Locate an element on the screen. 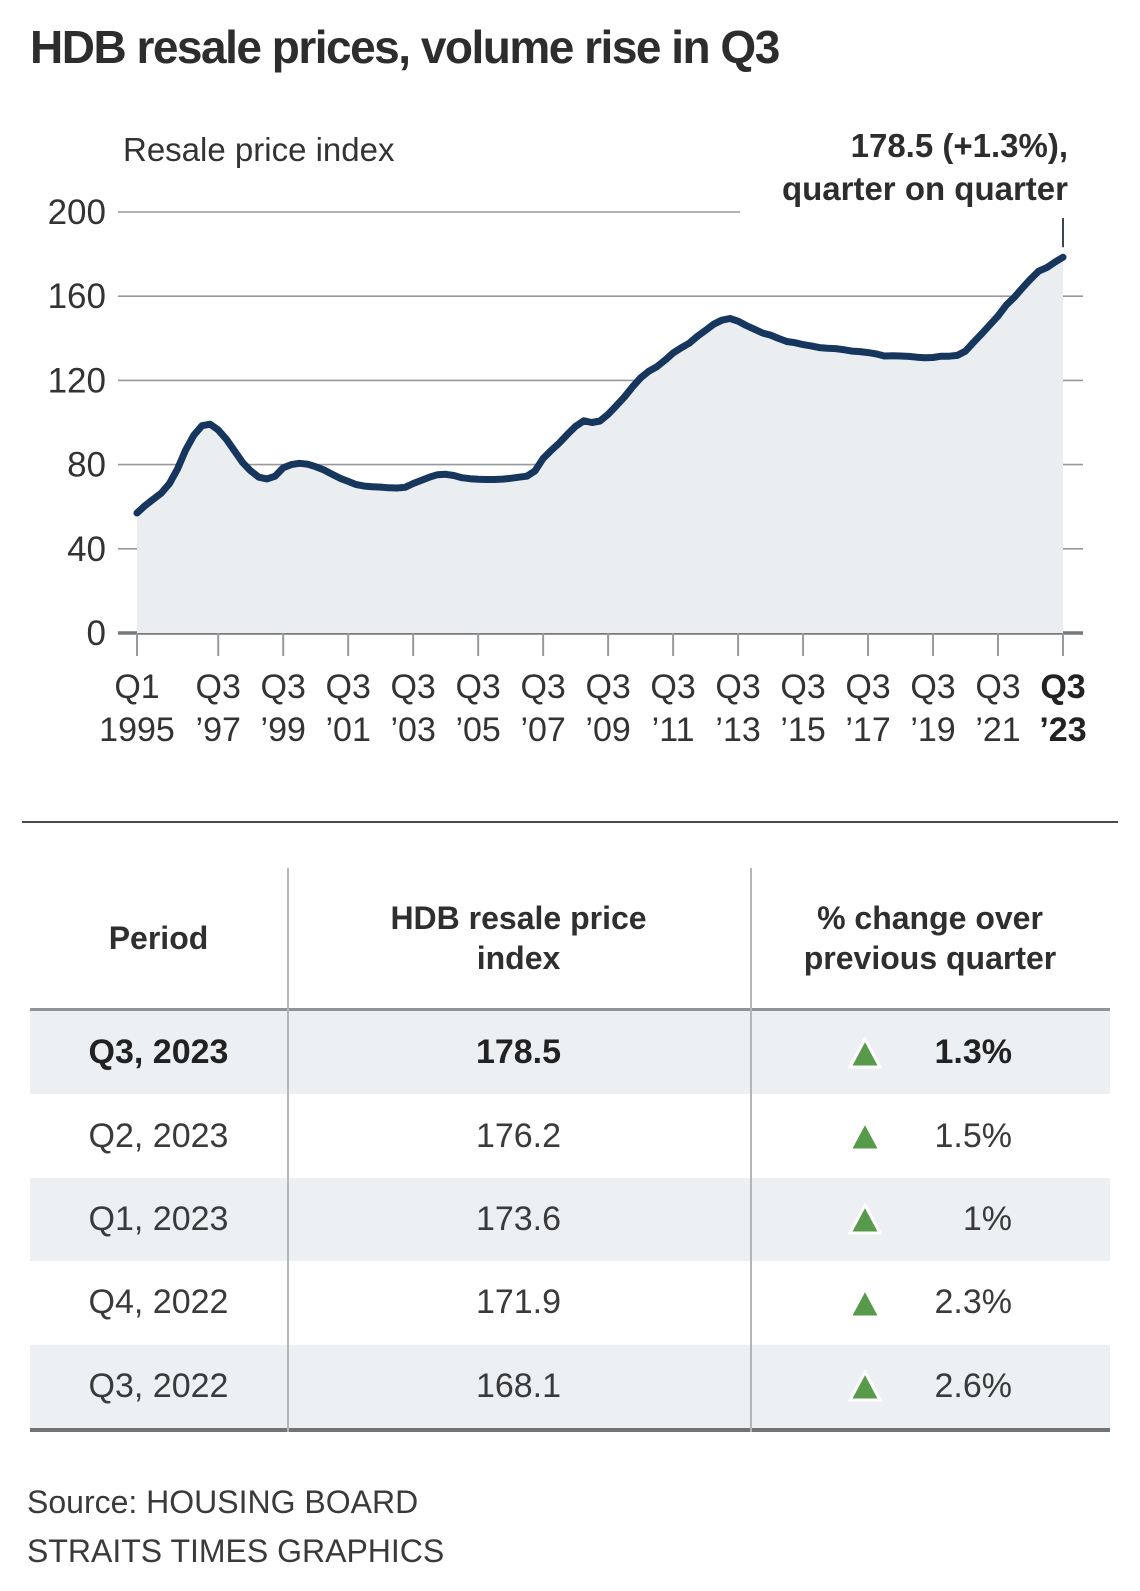 The width and height of the screenshot is (1140, 1591). period-cell: Q3, 2022 is located at coordinates (158, 1385).